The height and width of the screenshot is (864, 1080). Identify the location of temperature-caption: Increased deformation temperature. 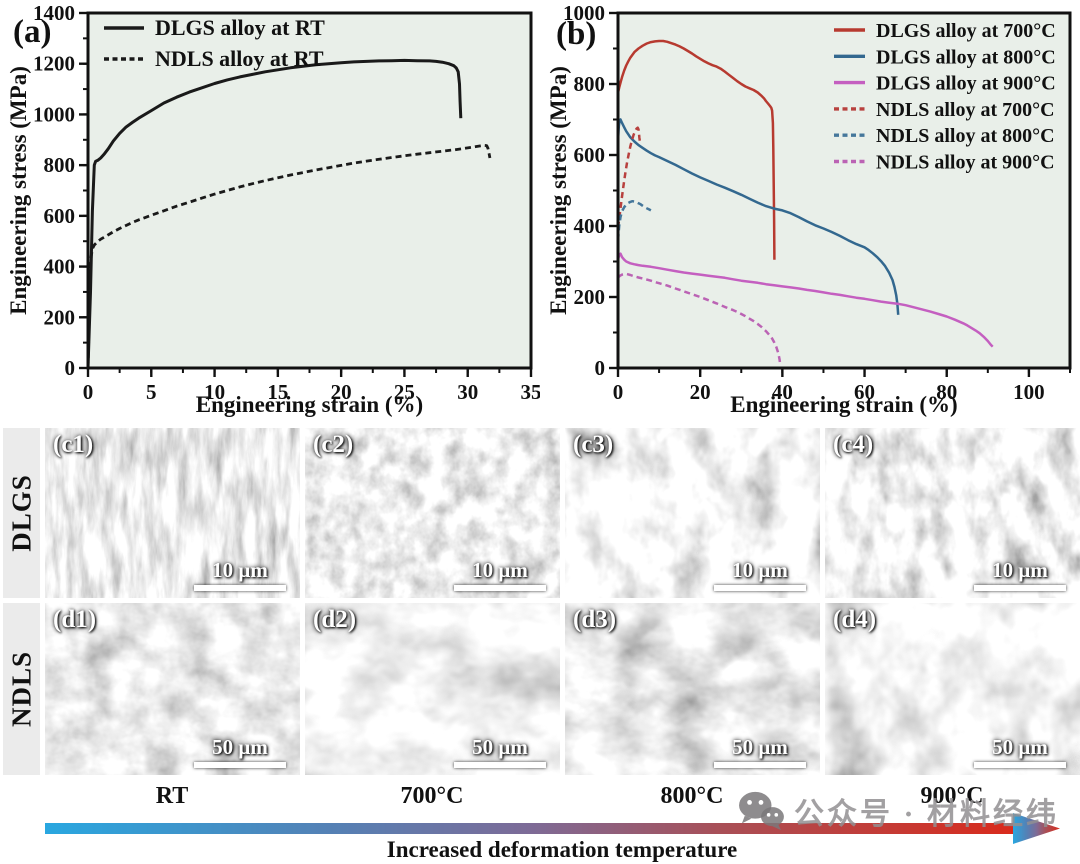
(562, 849).